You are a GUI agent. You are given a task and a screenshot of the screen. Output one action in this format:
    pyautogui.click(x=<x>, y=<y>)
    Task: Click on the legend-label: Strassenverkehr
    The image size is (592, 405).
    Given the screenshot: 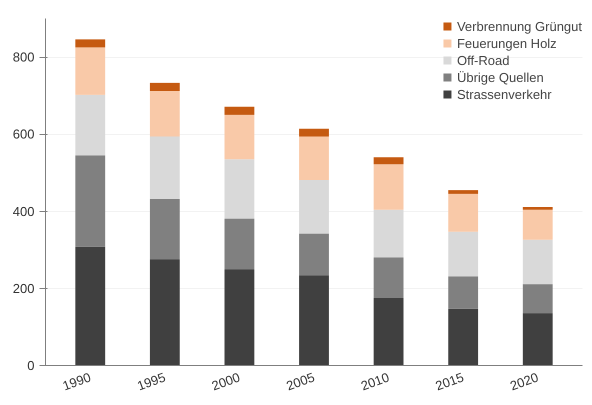 What is the action you would take?
    pyautogui.click(x=504, y=94)
    